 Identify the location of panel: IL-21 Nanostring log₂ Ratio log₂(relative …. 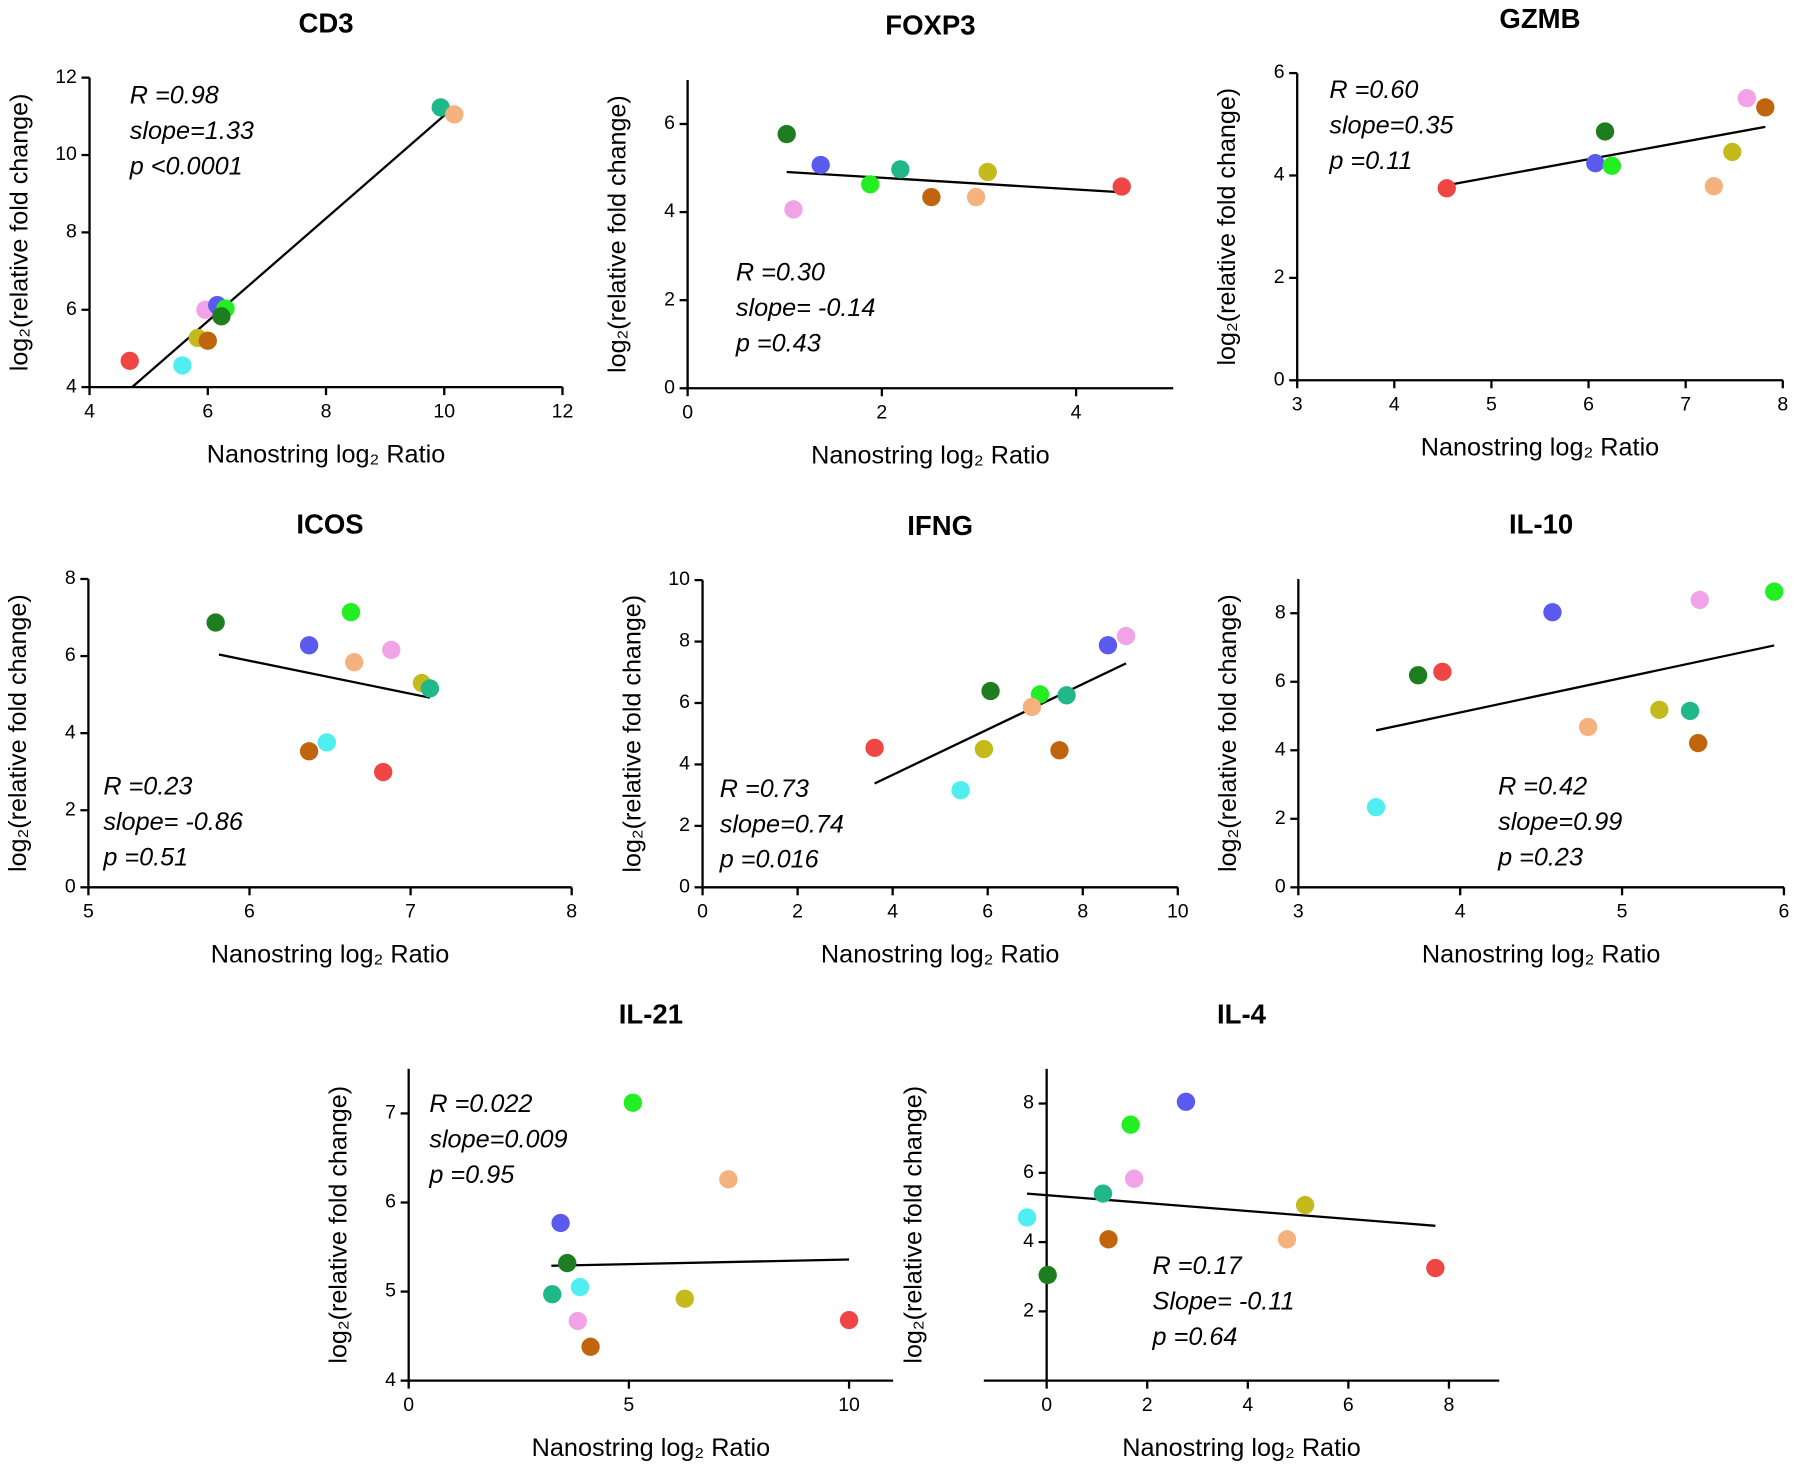
(609, 1230).